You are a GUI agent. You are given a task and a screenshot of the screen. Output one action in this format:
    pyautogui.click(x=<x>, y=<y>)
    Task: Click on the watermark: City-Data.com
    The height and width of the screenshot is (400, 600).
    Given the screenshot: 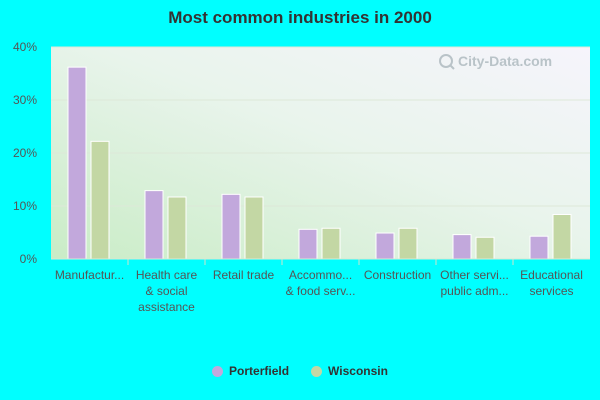 What is the action you would take?
    pyautogui.click(x=495, y=61)
    